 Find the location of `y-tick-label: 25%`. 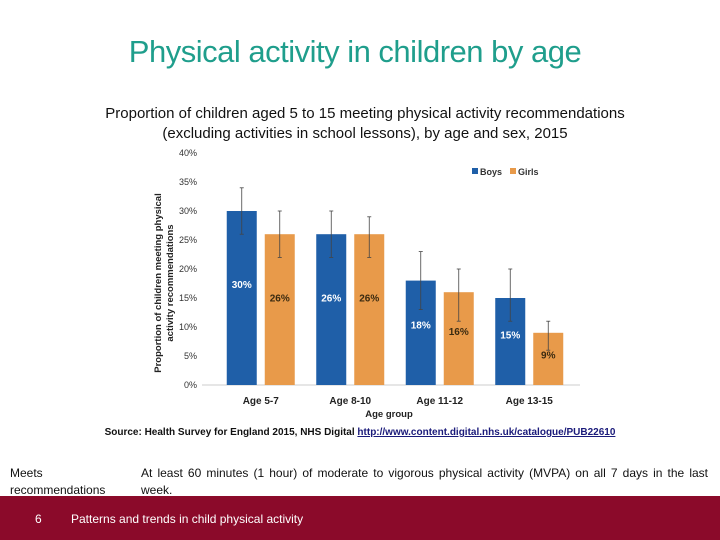

y-tick-label: 25% is located at coordinates (188, 240).